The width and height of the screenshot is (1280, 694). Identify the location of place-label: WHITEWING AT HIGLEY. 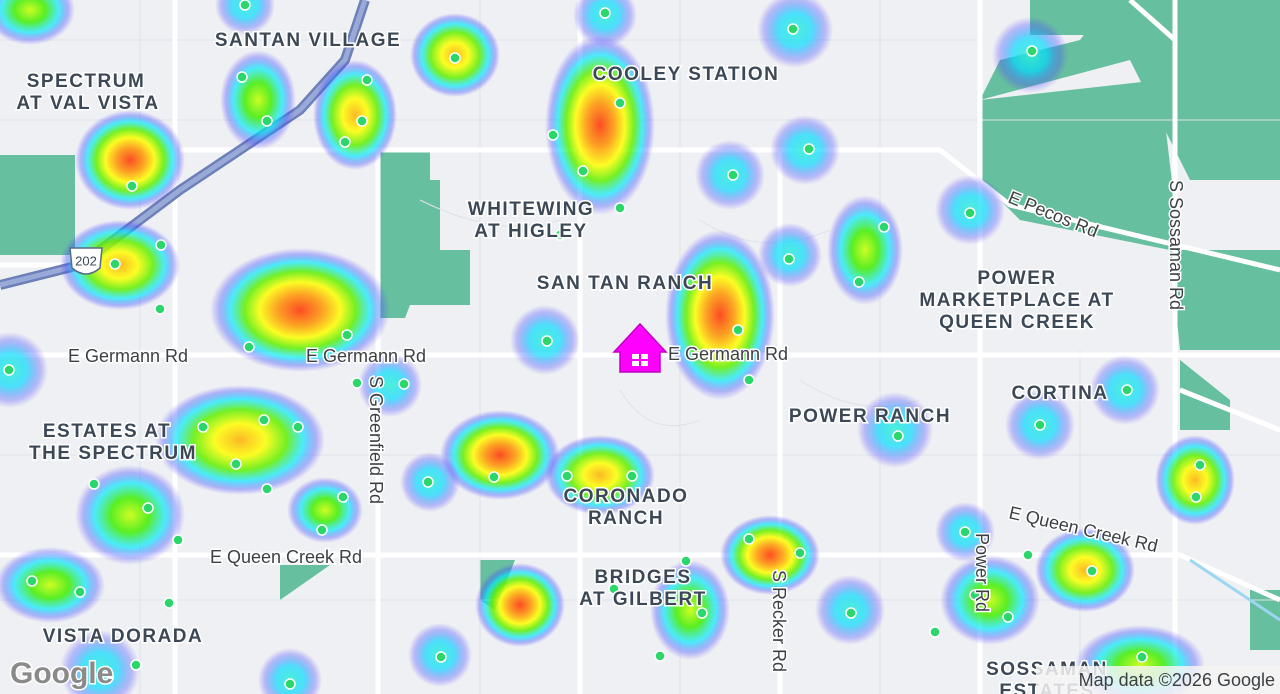
(531, 220).